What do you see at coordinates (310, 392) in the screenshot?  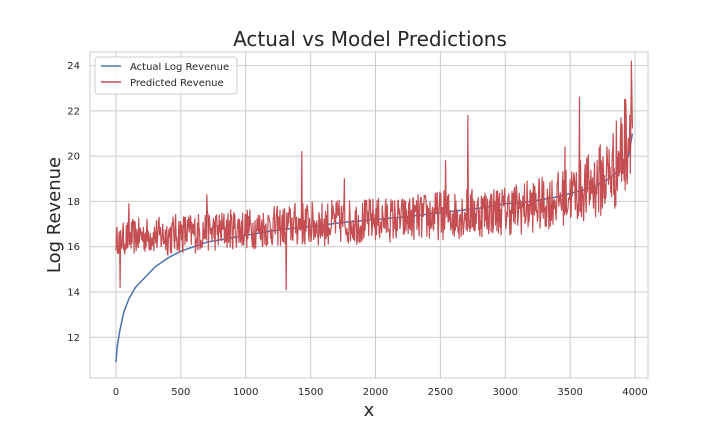 I see `x-tick-label: 1500` at bounding box center [310, 392].